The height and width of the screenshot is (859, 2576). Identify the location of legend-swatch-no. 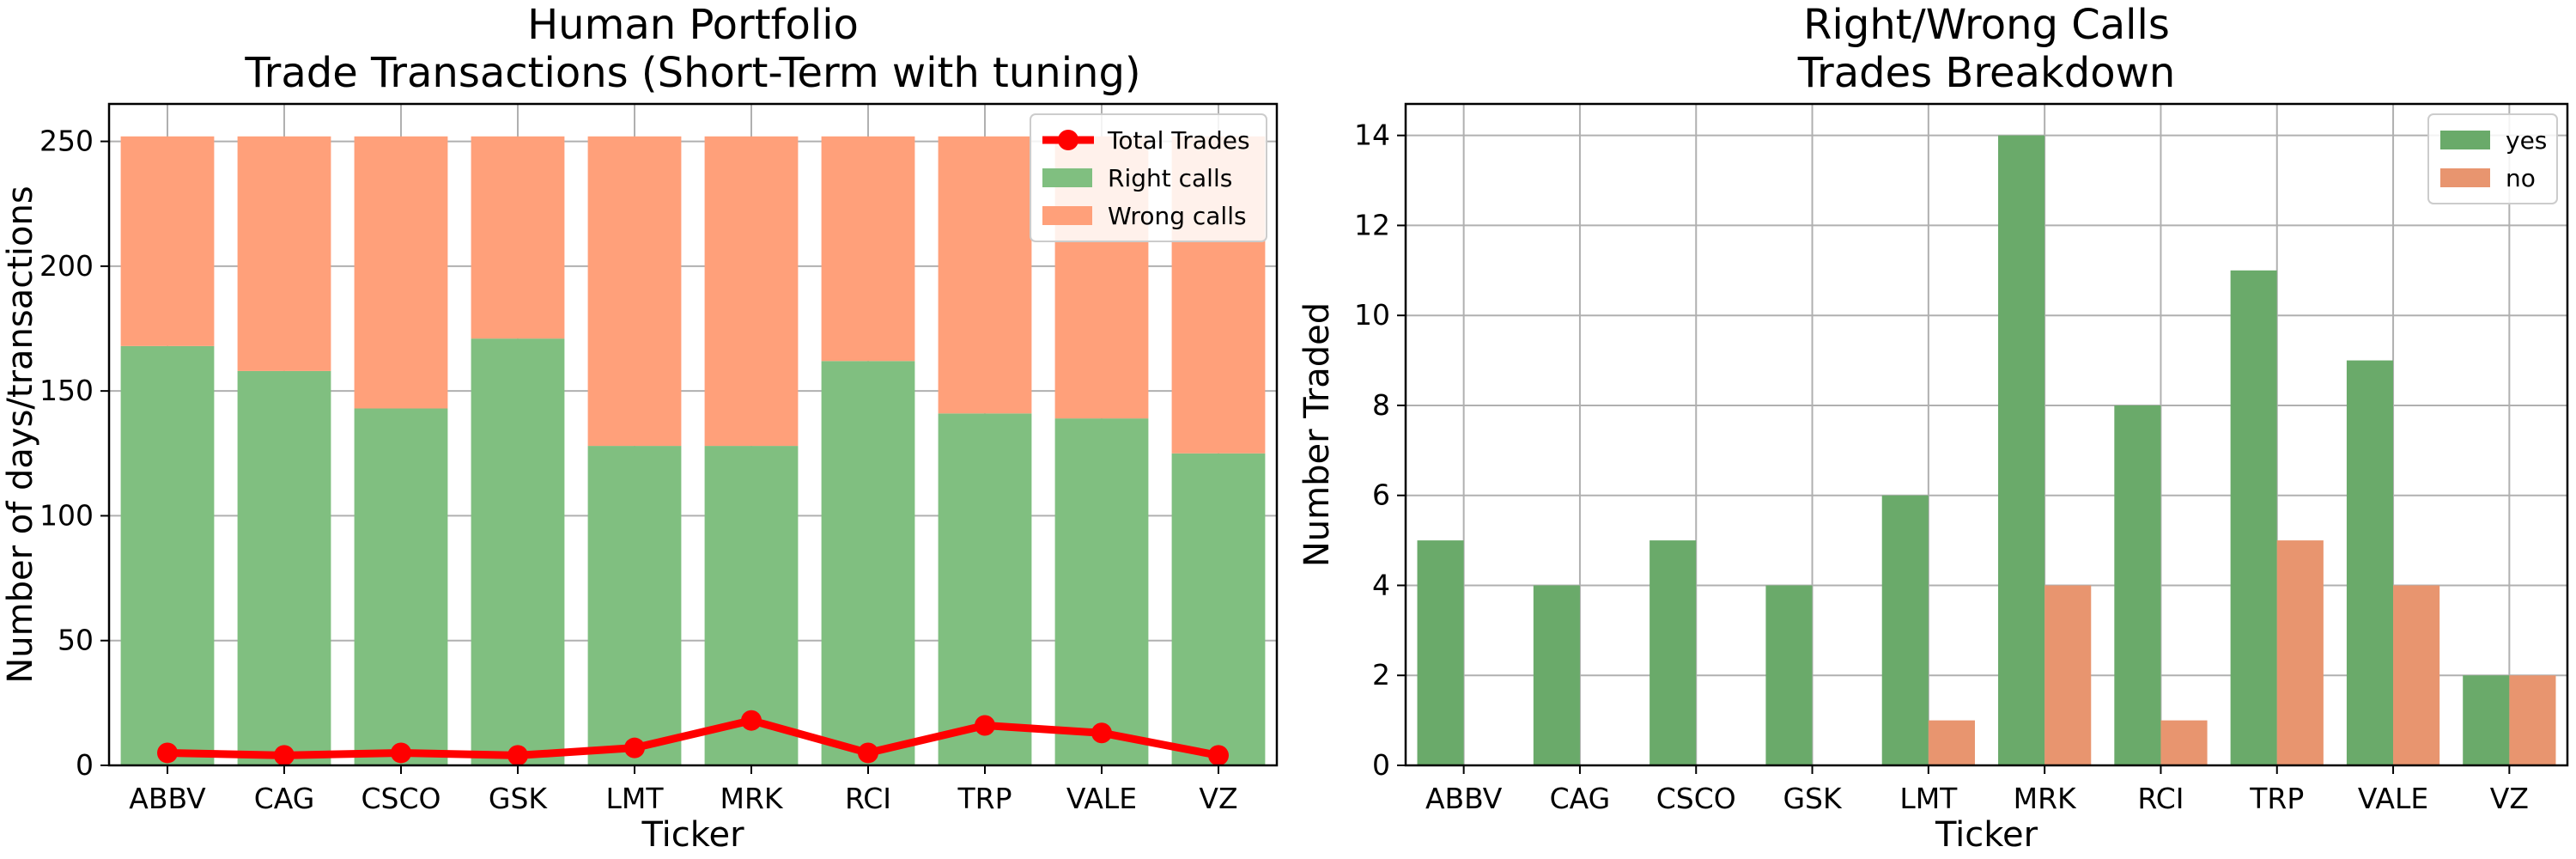
(2465, 177).